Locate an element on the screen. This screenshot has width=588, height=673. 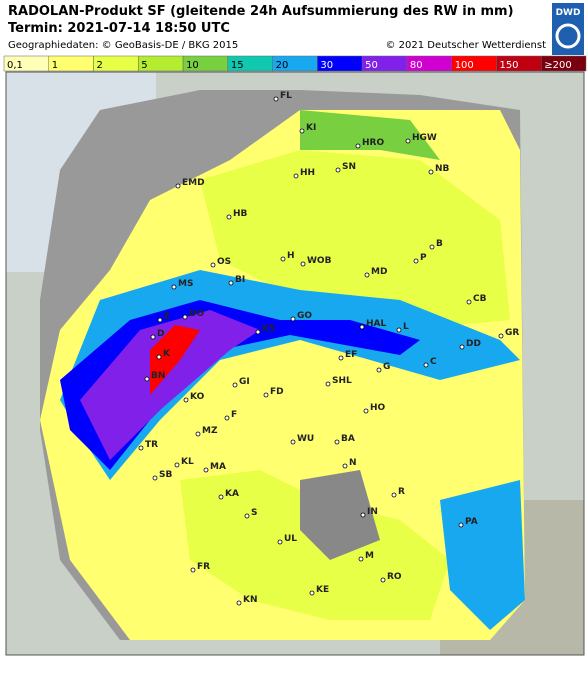
city-label: DD is located at coordinates (473, 344).